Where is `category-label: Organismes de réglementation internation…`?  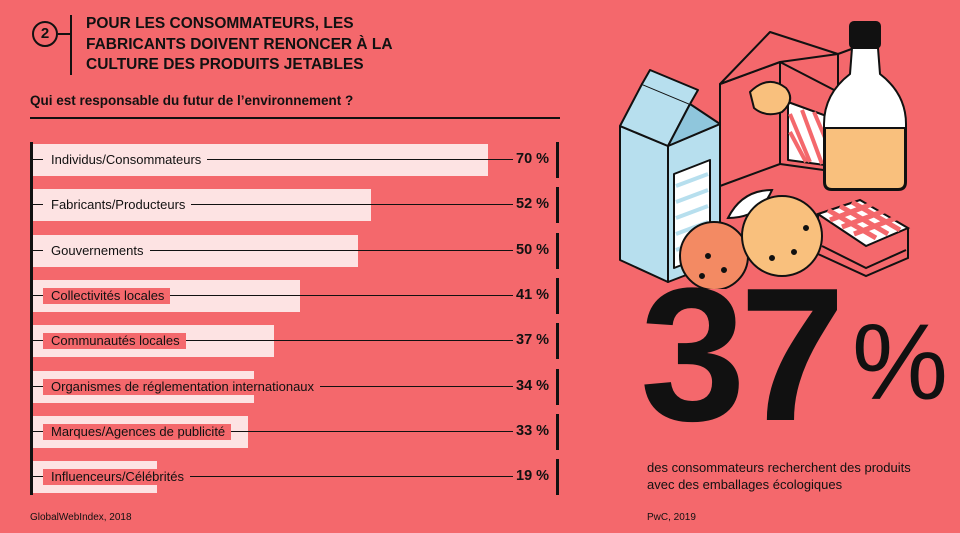 category-label: Organismes de réglementation internation… is located at coordinates (182, 386).